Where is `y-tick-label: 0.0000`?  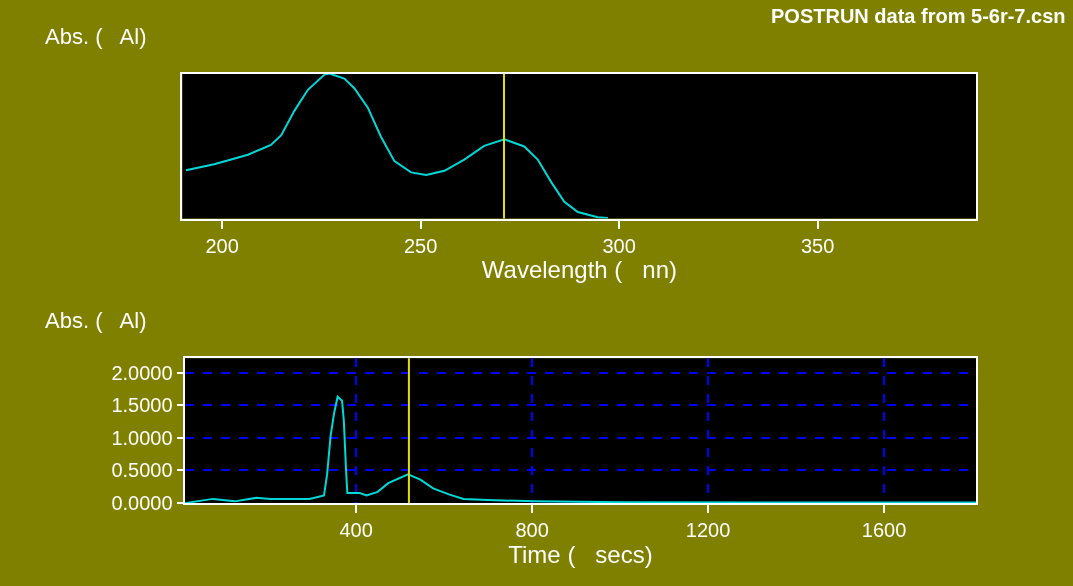
y-tick-label: 0.0000 is located at coordinates (142, 503).